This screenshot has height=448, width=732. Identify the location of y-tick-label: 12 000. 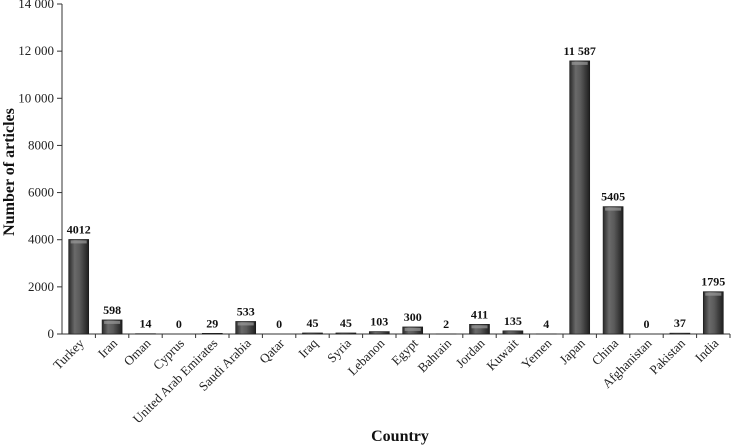
(36, 50).